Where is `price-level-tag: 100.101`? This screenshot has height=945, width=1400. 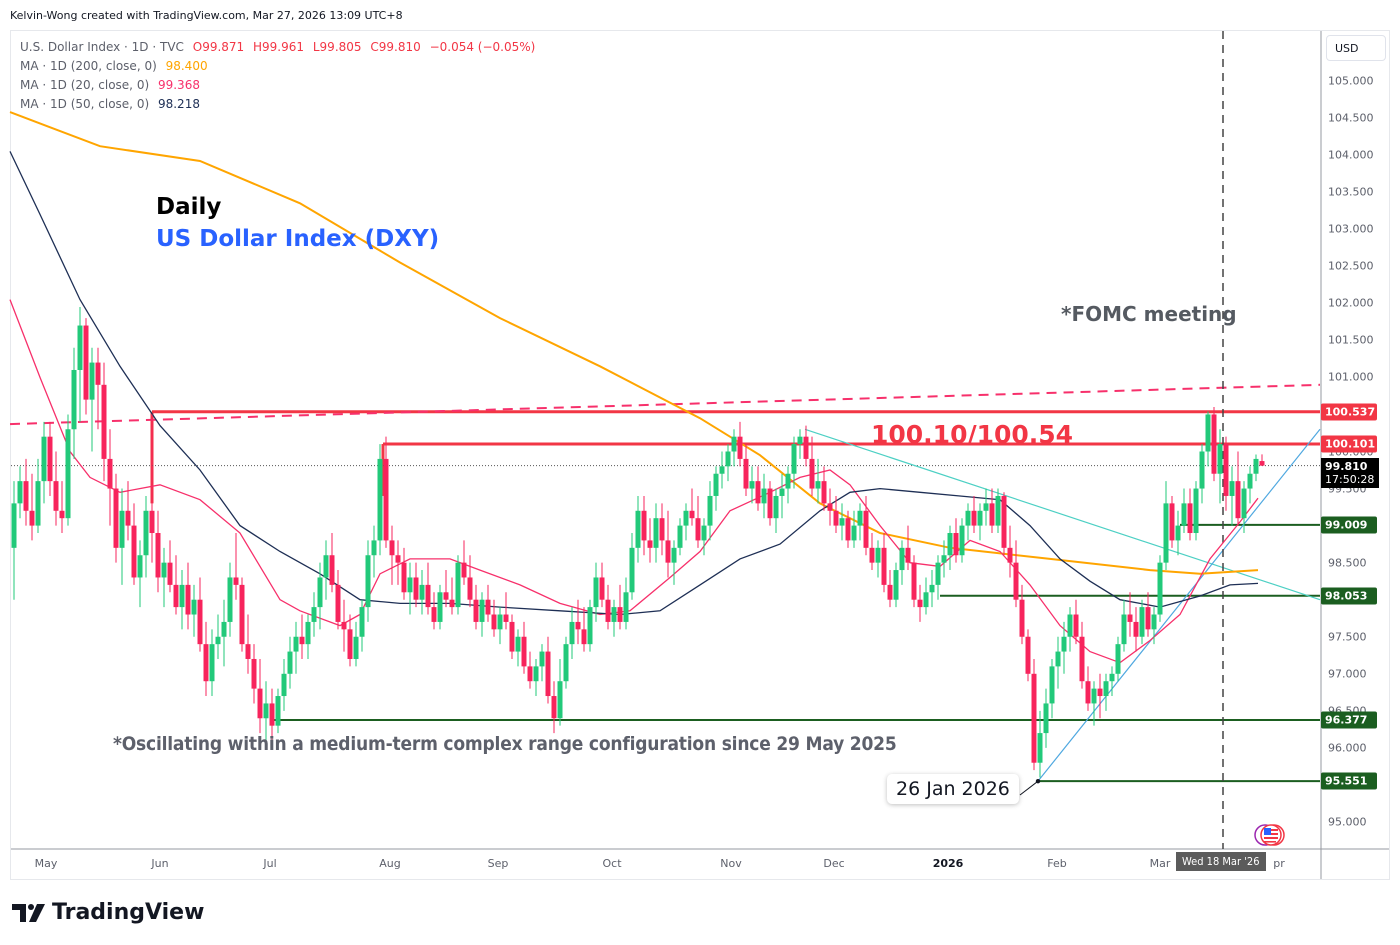 price-level-tag: 100.101 is located at coordinates (1349, 444).